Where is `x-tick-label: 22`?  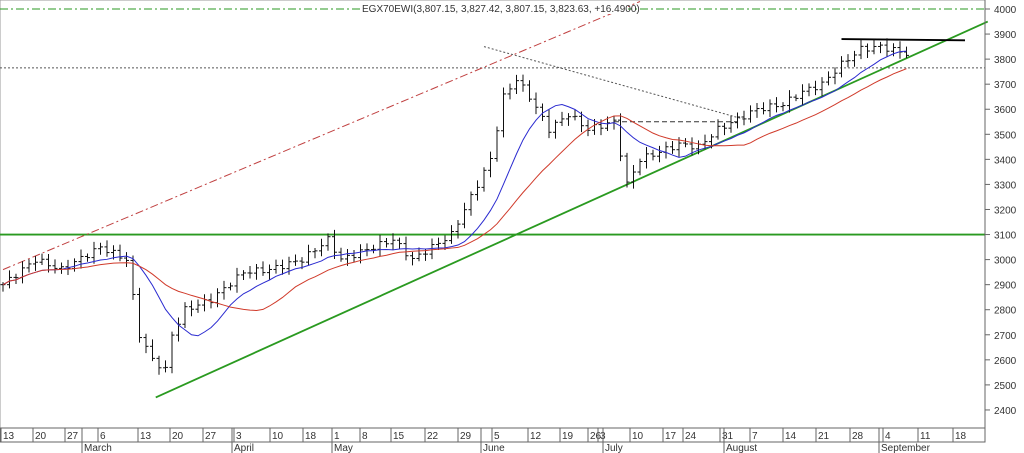 x-tick-label: 22 is located at coordinates (433, 436).